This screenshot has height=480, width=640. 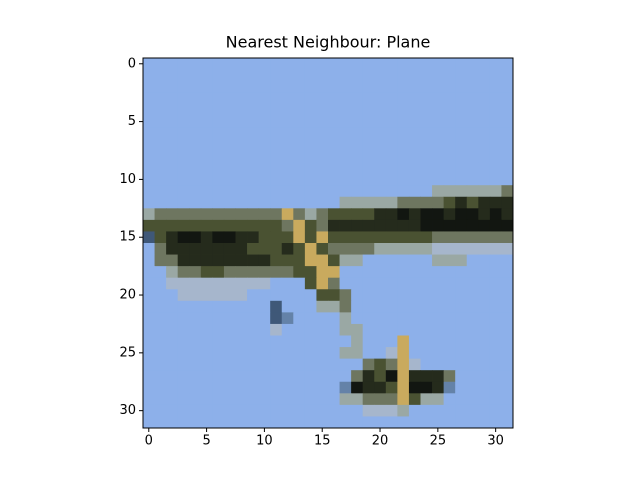 What do you see at coordinates (132, 63) in the screenshot?
I see `y-tick-label: 0` at bounding box center [132, 63].